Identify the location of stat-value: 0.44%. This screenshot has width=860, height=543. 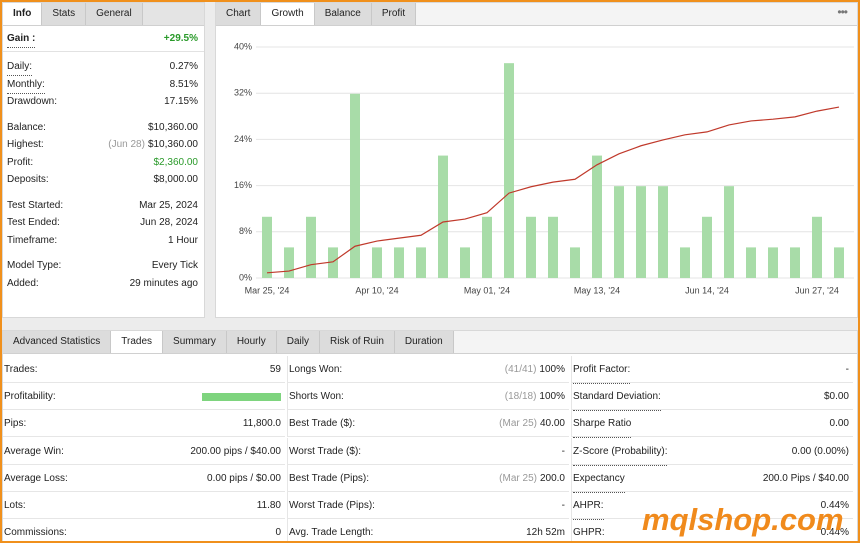
(835, 505).